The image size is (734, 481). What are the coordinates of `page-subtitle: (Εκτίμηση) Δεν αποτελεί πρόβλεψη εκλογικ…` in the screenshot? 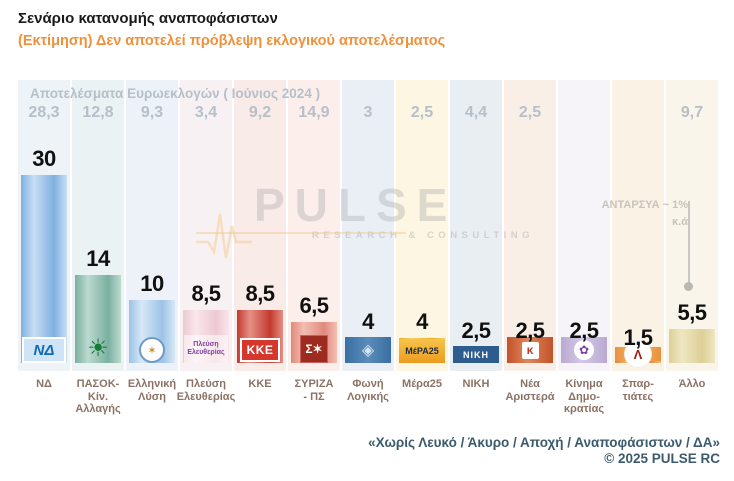 It's located at (232, 41).